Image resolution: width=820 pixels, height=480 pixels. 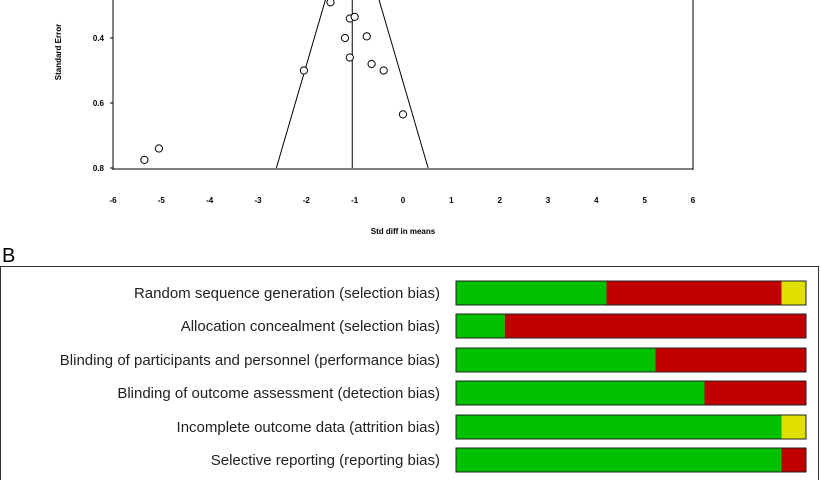 What do you see at coordinates (693, 200) in the screenshot?
I see `x-tick-label: 6` at bounding box center [693, 200].